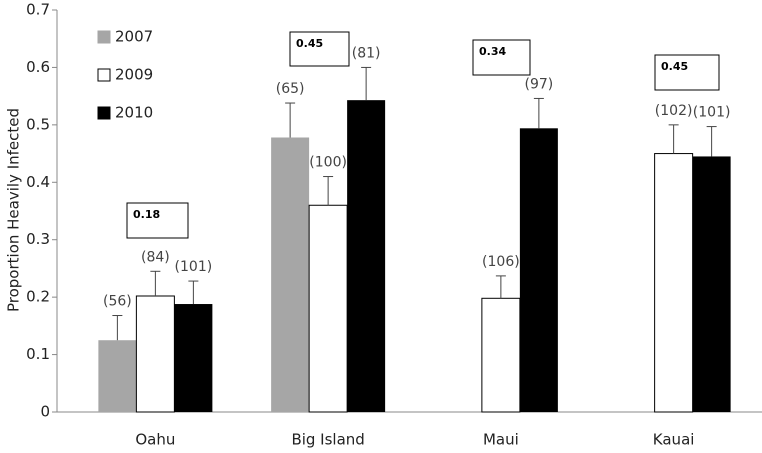 Image resolution: width=762 pixels, height=453 pixels. I want to click on sample-label: (97), so click(539, 84).